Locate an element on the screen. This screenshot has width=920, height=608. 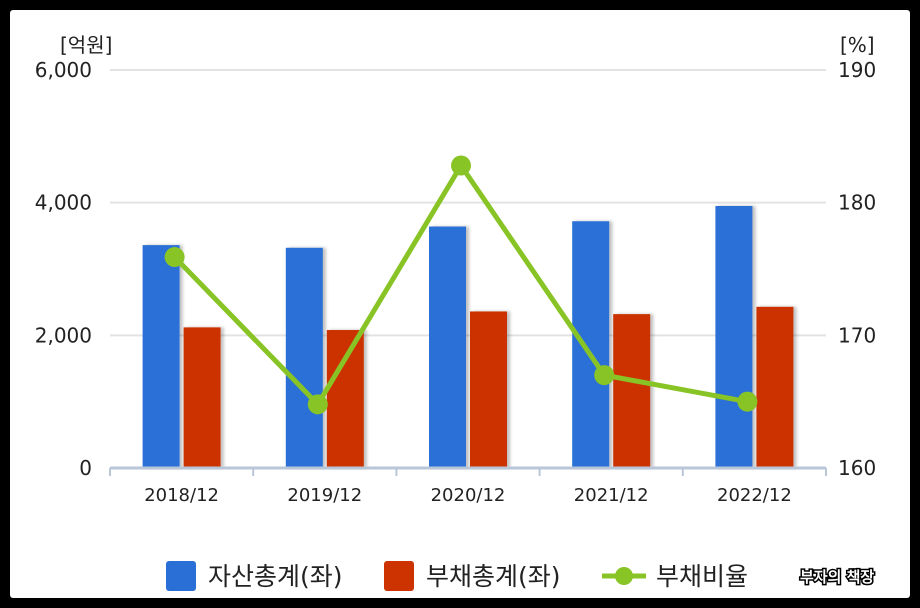
legend-label-assets: 자산총계(좌) is located at coordinates (275, 576).